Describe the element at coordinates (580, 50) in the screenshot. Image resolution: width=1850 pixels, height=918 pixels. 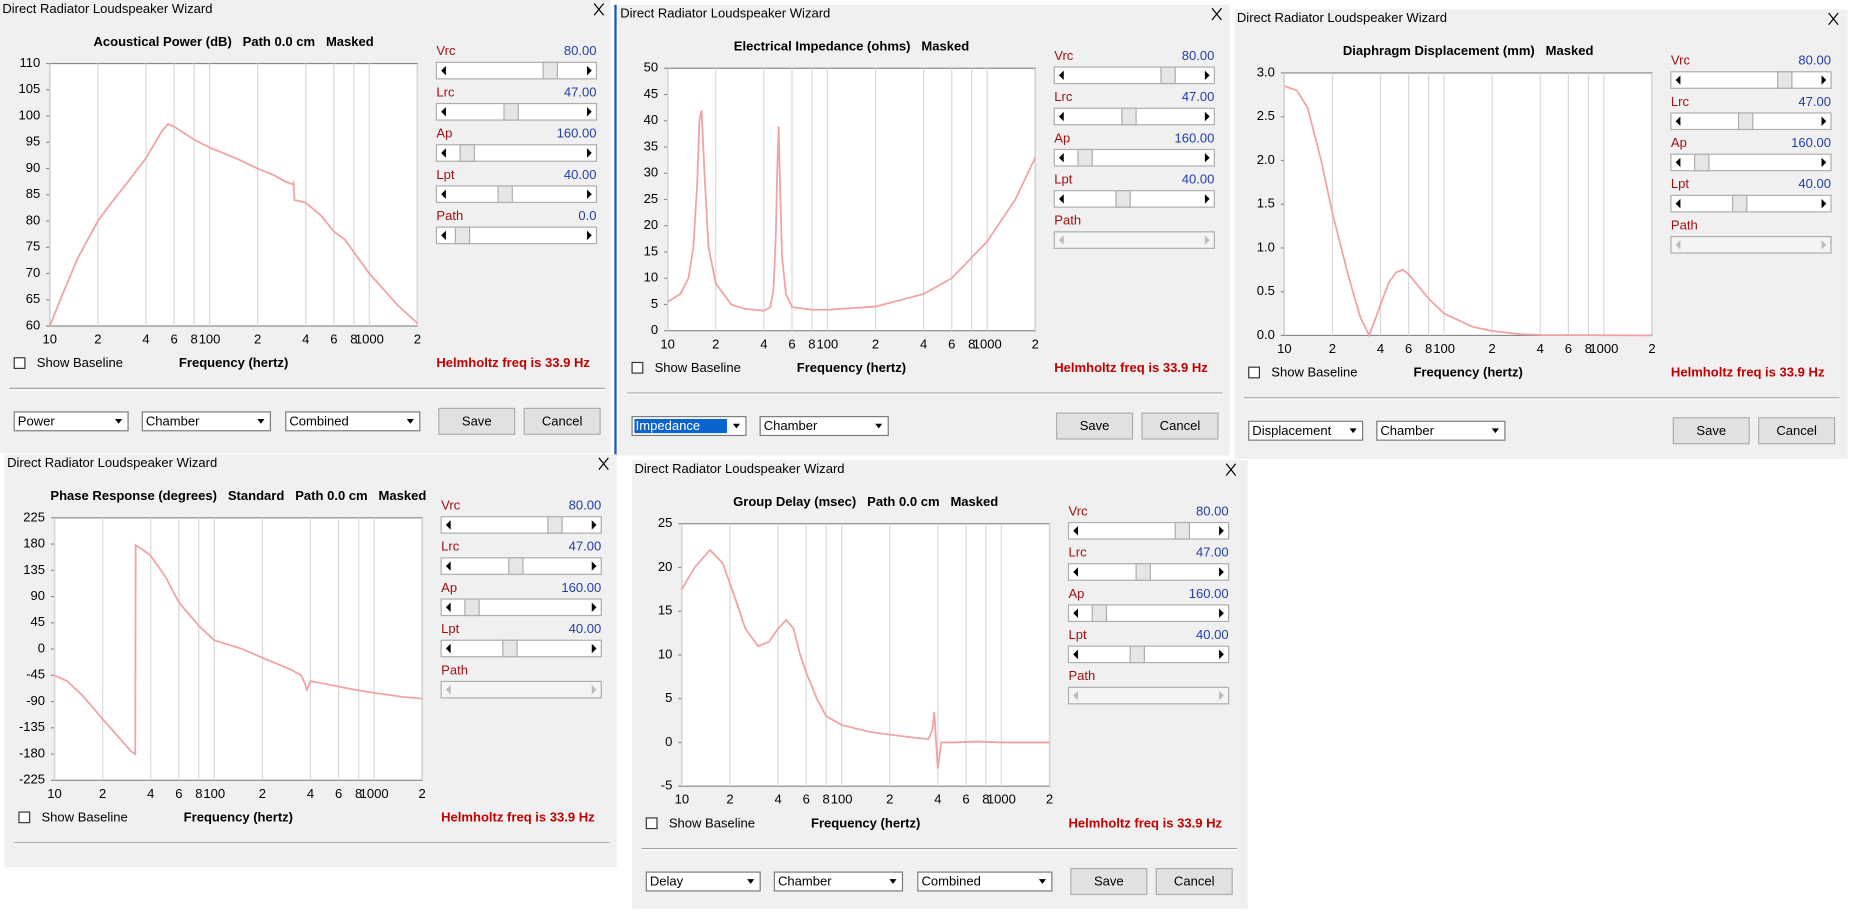
I see `slider-value: 80.00` at that location.